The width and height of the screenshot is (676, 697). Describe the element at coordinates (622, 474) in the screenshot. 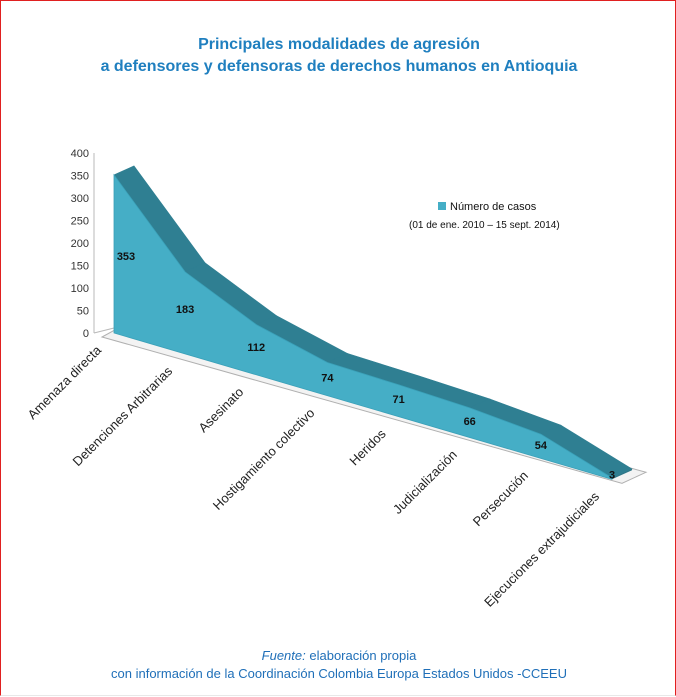

I see `area-end-cap` at that location.